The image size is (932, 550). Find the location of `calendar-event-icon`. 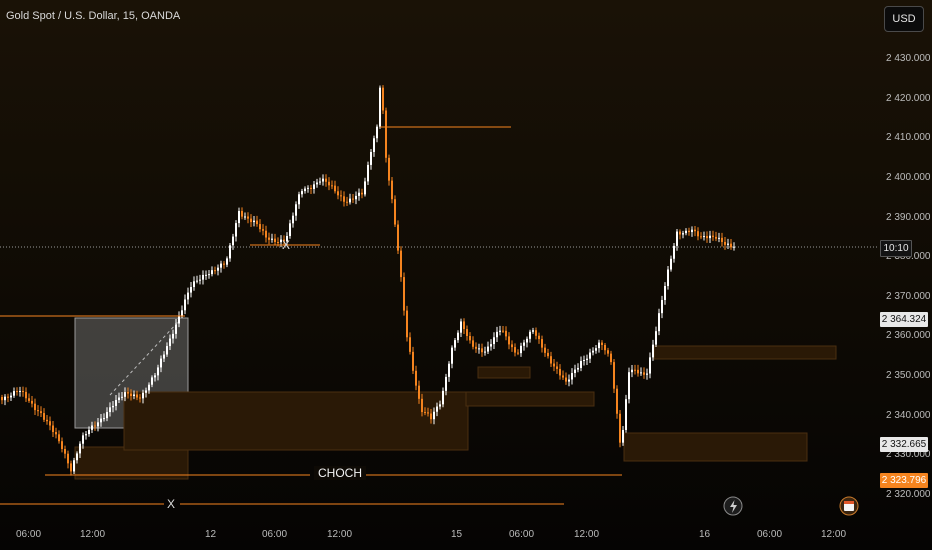

calendar-event-icon is located at coordinates (849, 506).